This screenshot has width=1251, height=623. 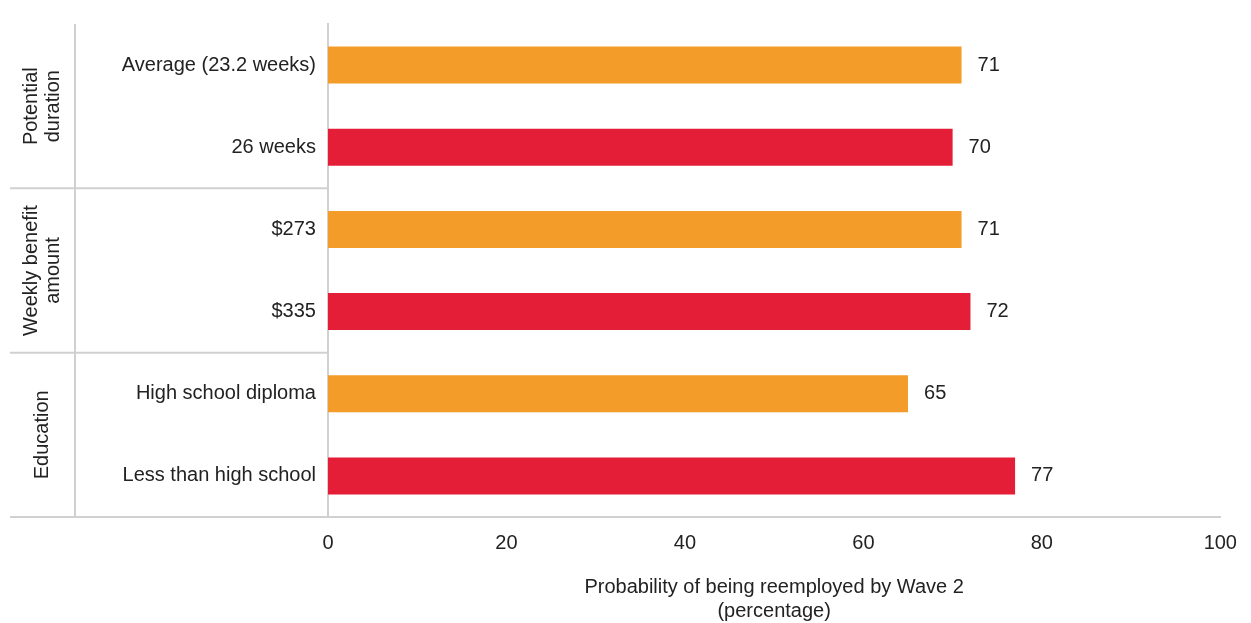 I want to click on x-tick-label: 20, so click(x=506, y=541).